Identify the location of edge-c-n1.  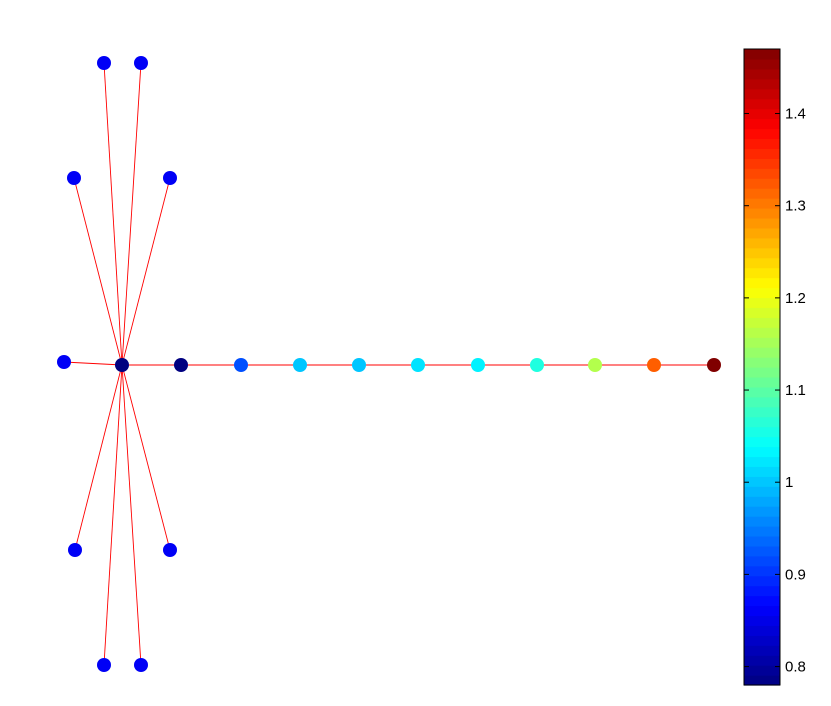
(113, 214).